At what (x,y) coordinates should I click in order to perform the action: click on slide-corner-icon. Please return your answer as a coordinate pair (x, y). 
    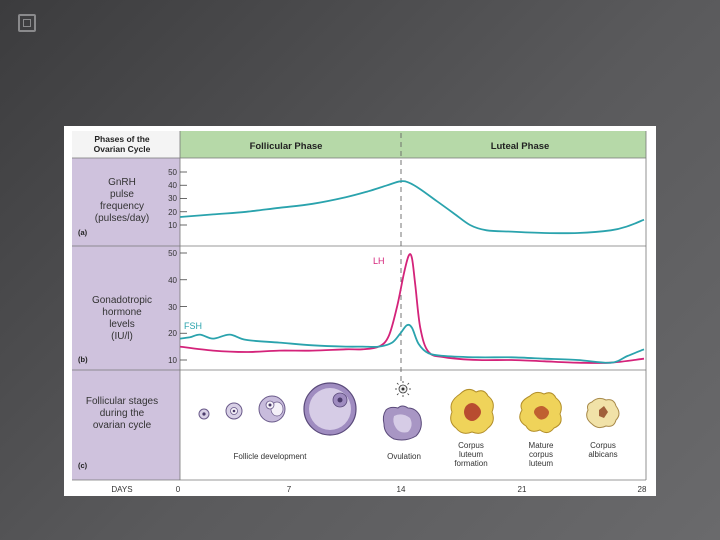
    Looking at the image, I should click on (27, 23).